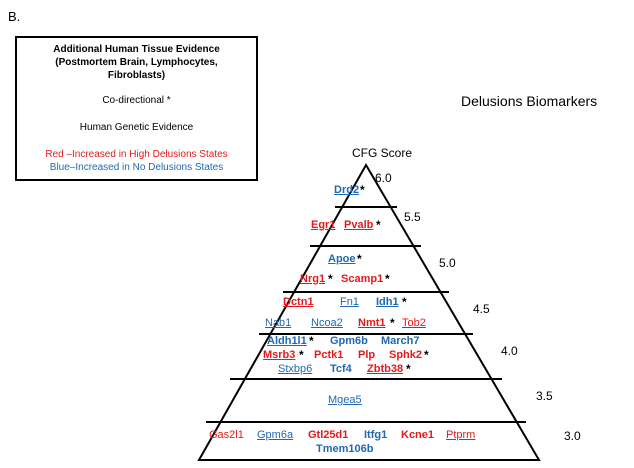 Image resolution: width=634 pixels, height=468 pixels. What do you see at coordinates (572, 436) in the screenshot?
I see `score-label: 3.0` at bounding box center [572, 436].